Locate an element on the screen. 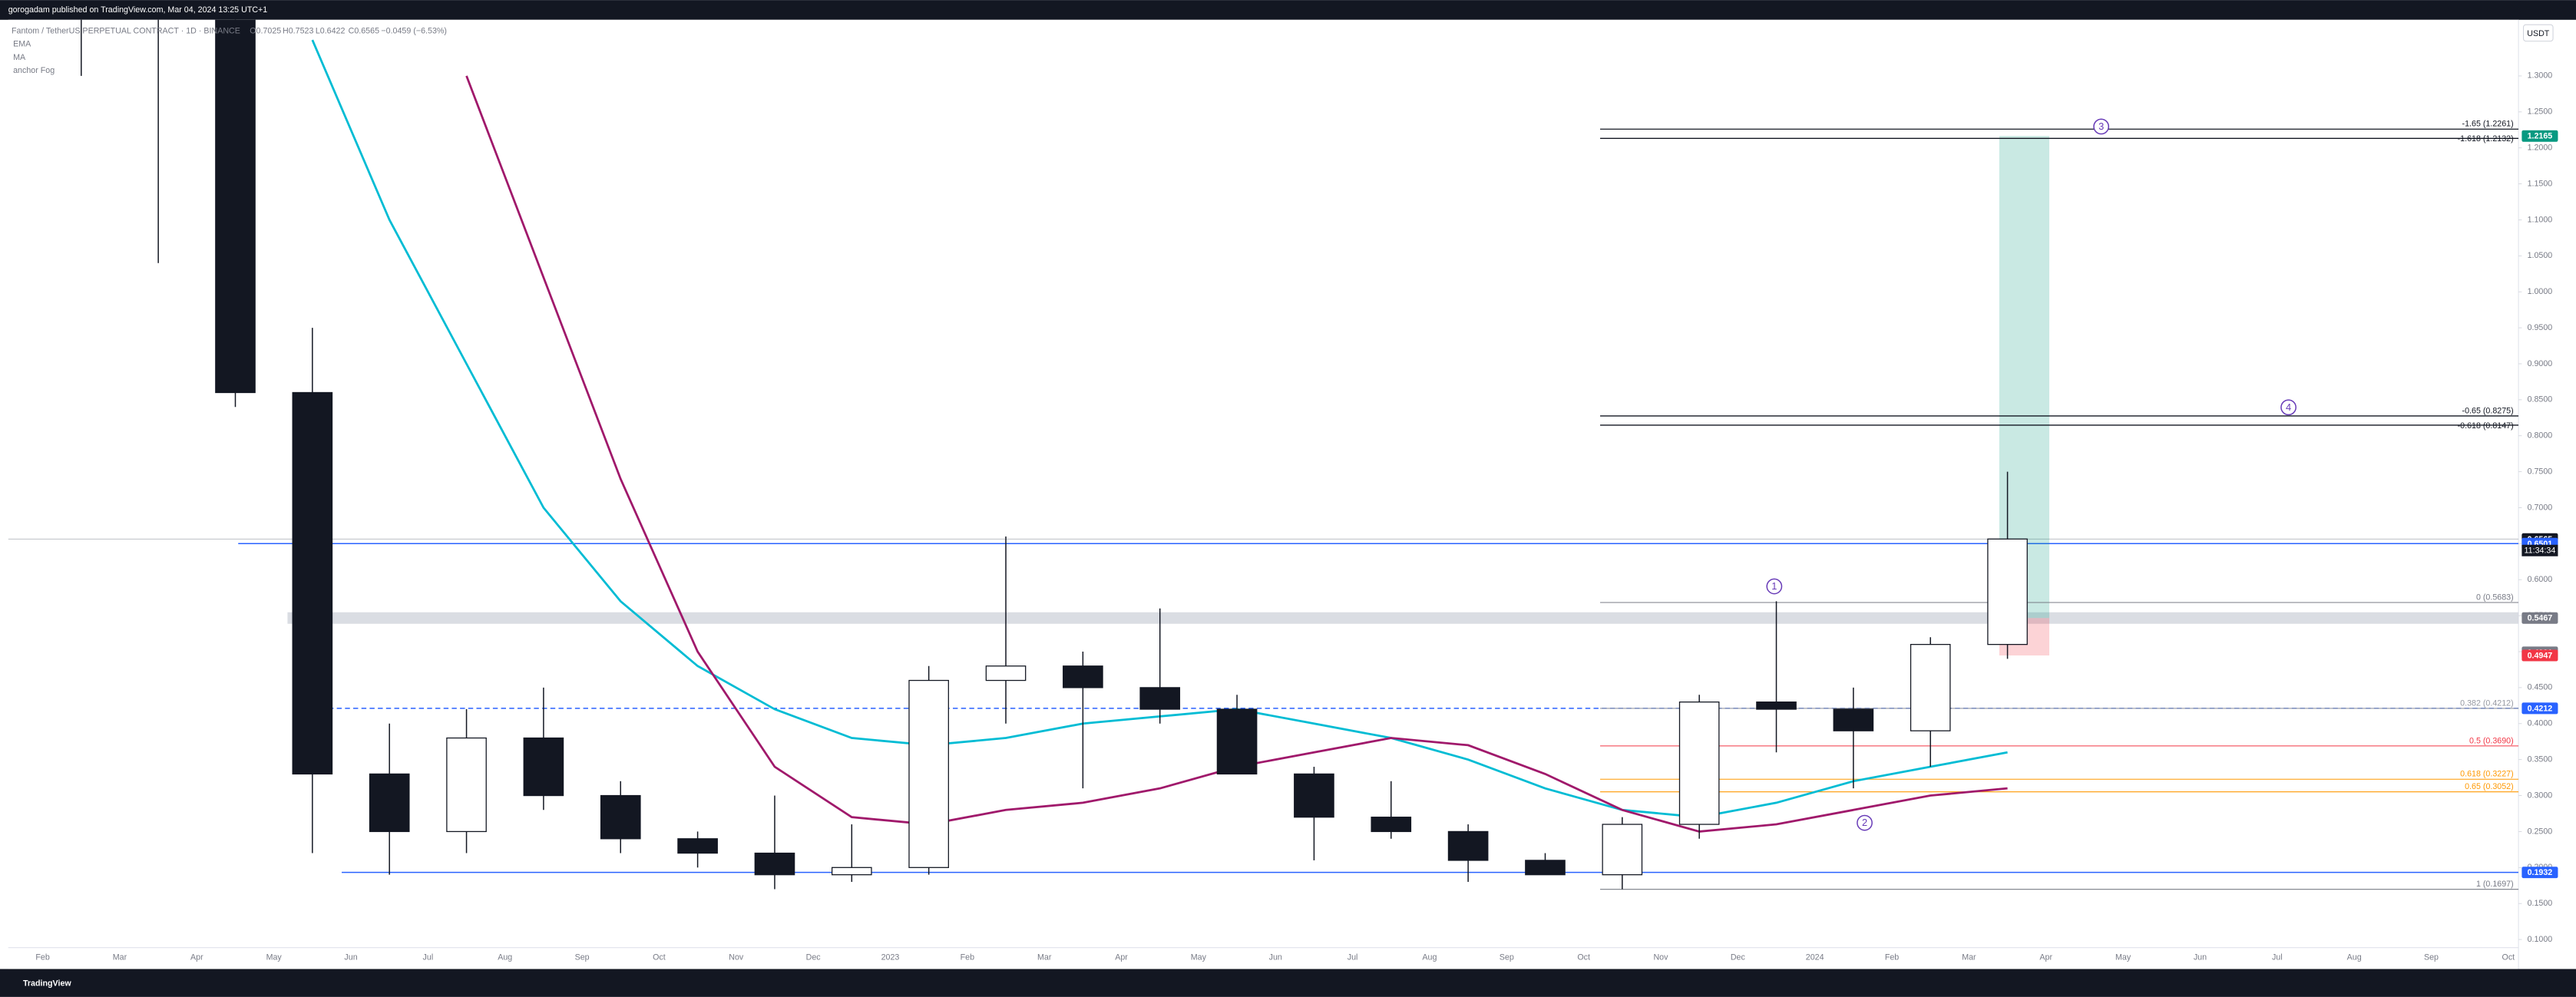 The width and height of the screenshot is (2576, 997). price-label: 0.4212 is located at coordinates (2540, 709).